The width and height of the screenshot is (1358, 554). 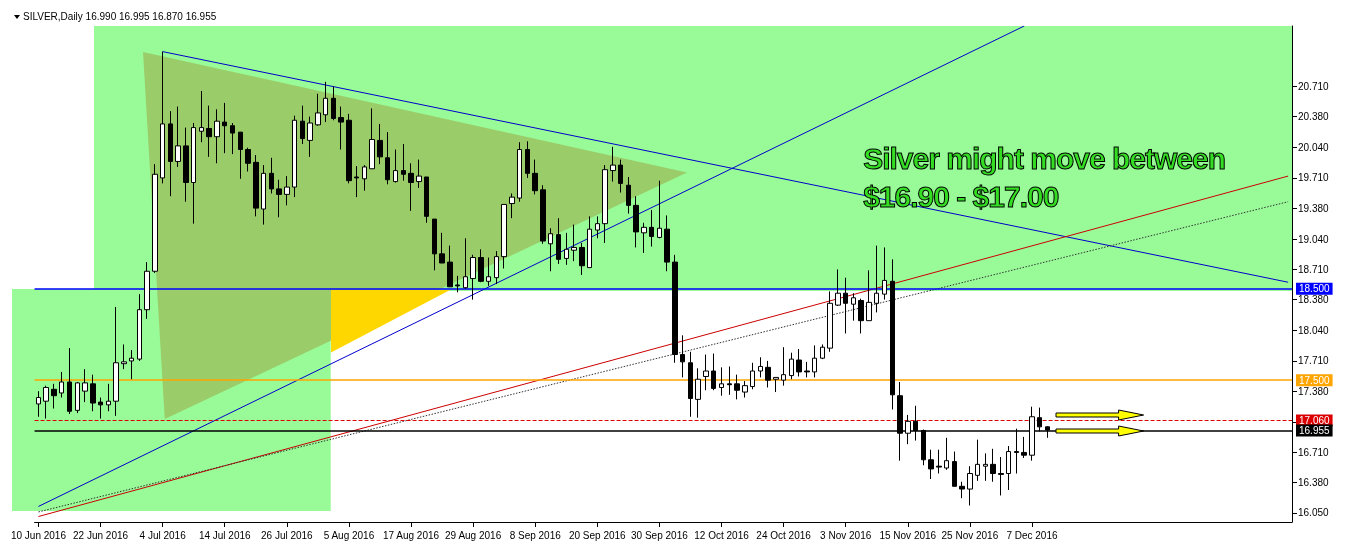 I want to click on y-tick-label: 16.050, so click(x=1314, y=513).